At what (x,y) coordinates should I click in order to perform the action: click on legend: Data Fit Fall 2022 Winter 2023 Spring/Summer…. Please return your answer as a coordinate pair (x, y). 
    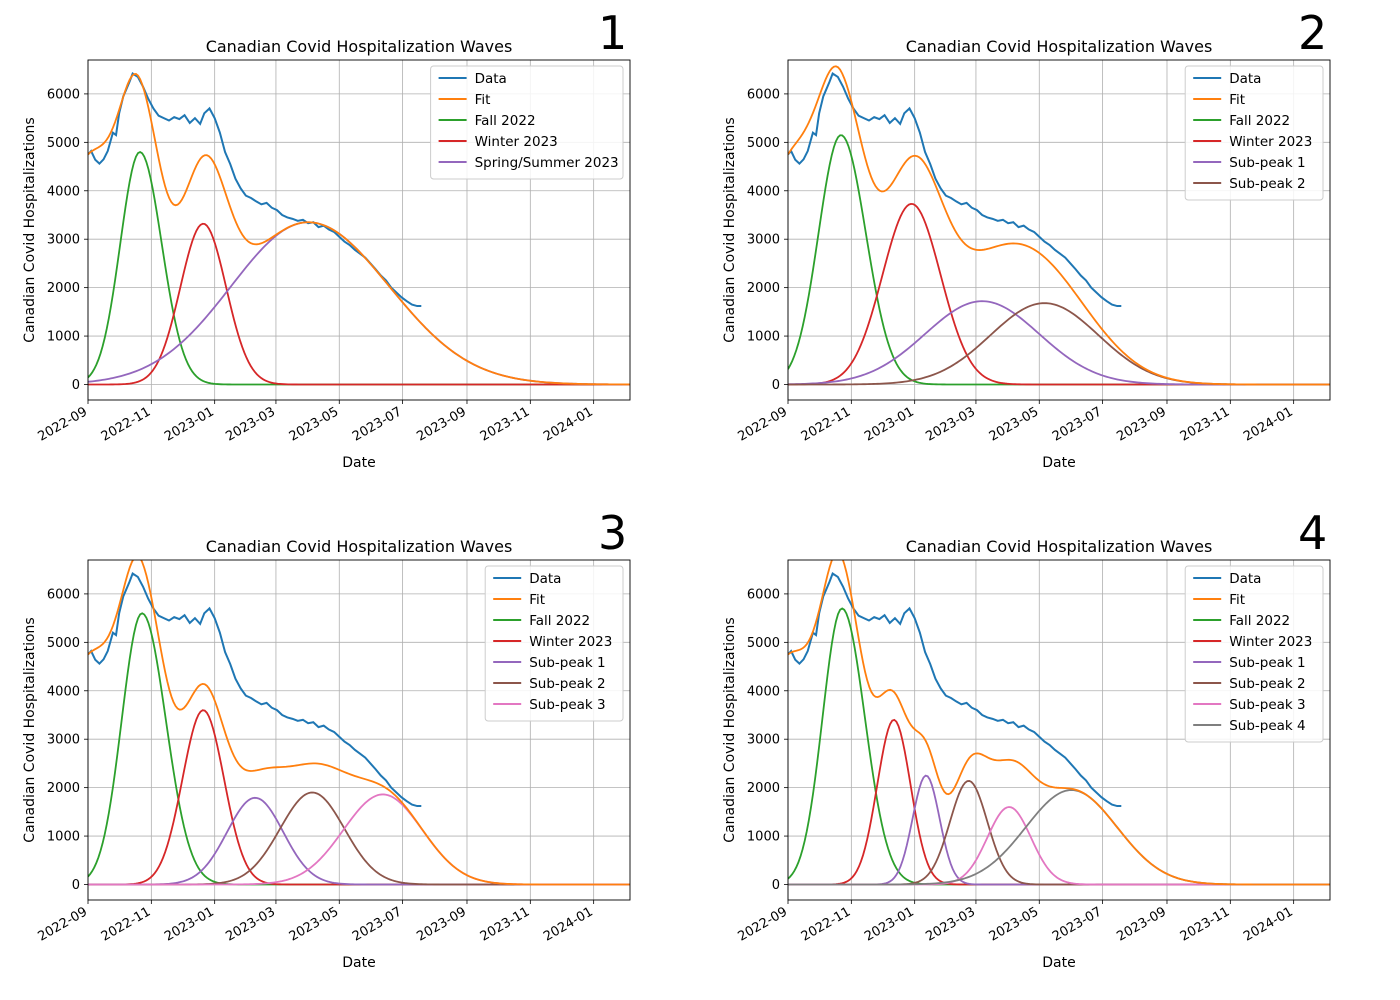
    Looking at the image, I should click on (527, 122).